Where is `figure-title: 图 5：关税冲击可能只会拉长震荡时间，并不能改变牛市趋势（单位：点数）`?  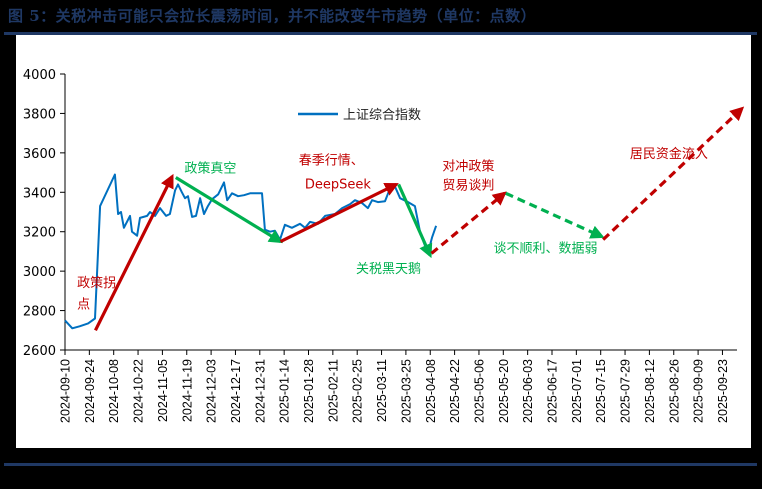
figure-title: 图 5：关税冲击可能只会拉长震荡时间，并不能改变牛市趋势（单位：点数） is located at coordinates (272, 16).